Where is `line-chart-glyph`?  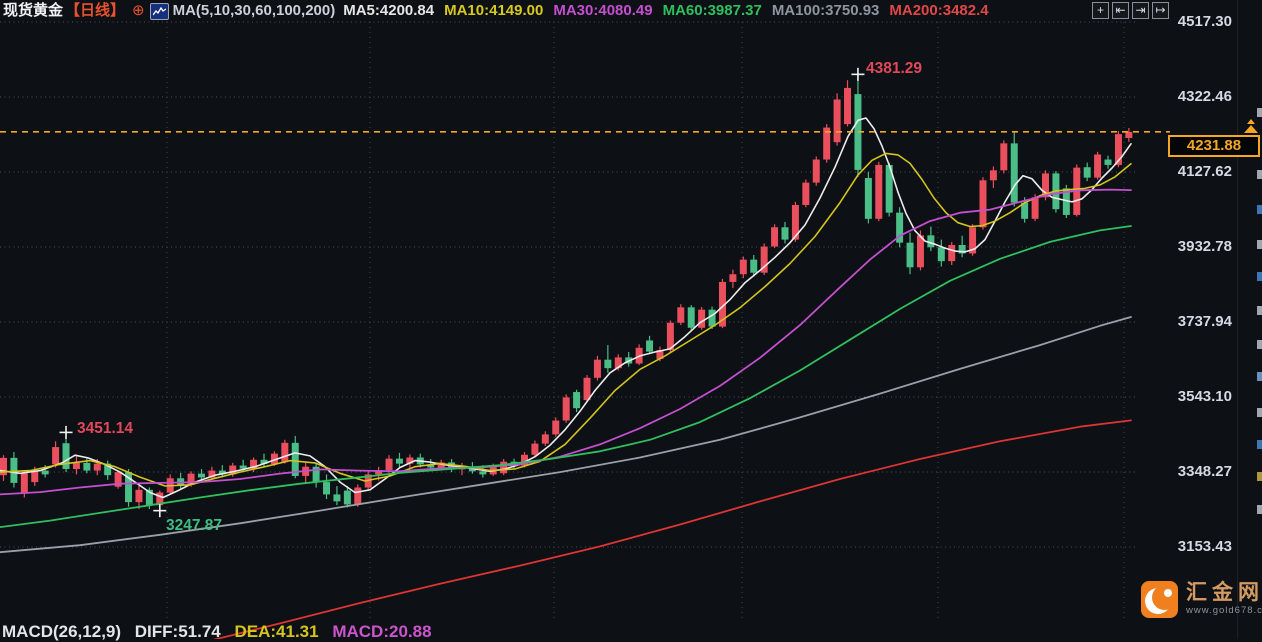
line-chart-glyph is located at coordinates (159, 10).